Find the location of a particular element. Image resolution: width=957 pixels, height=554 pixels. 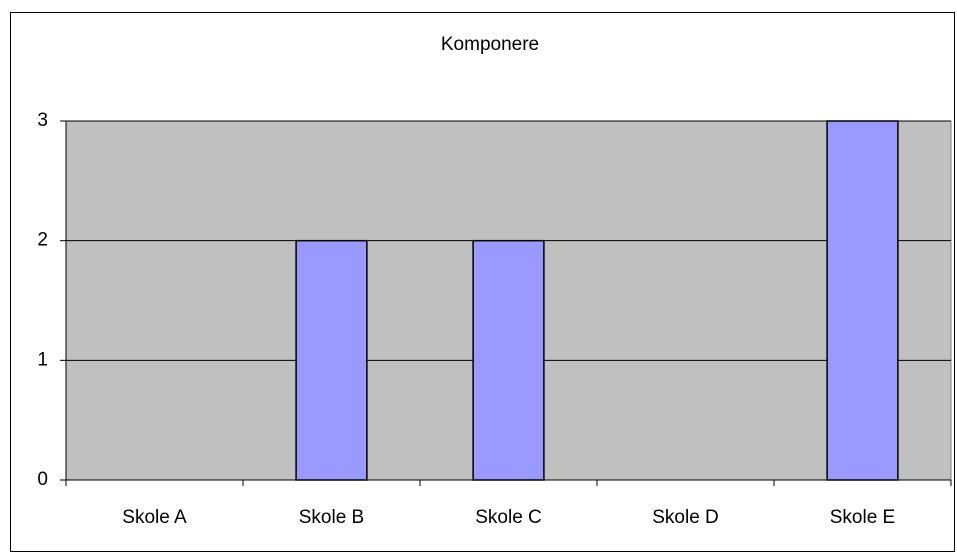

x-tick-label: Skole A is located at coordinates (154, 517).